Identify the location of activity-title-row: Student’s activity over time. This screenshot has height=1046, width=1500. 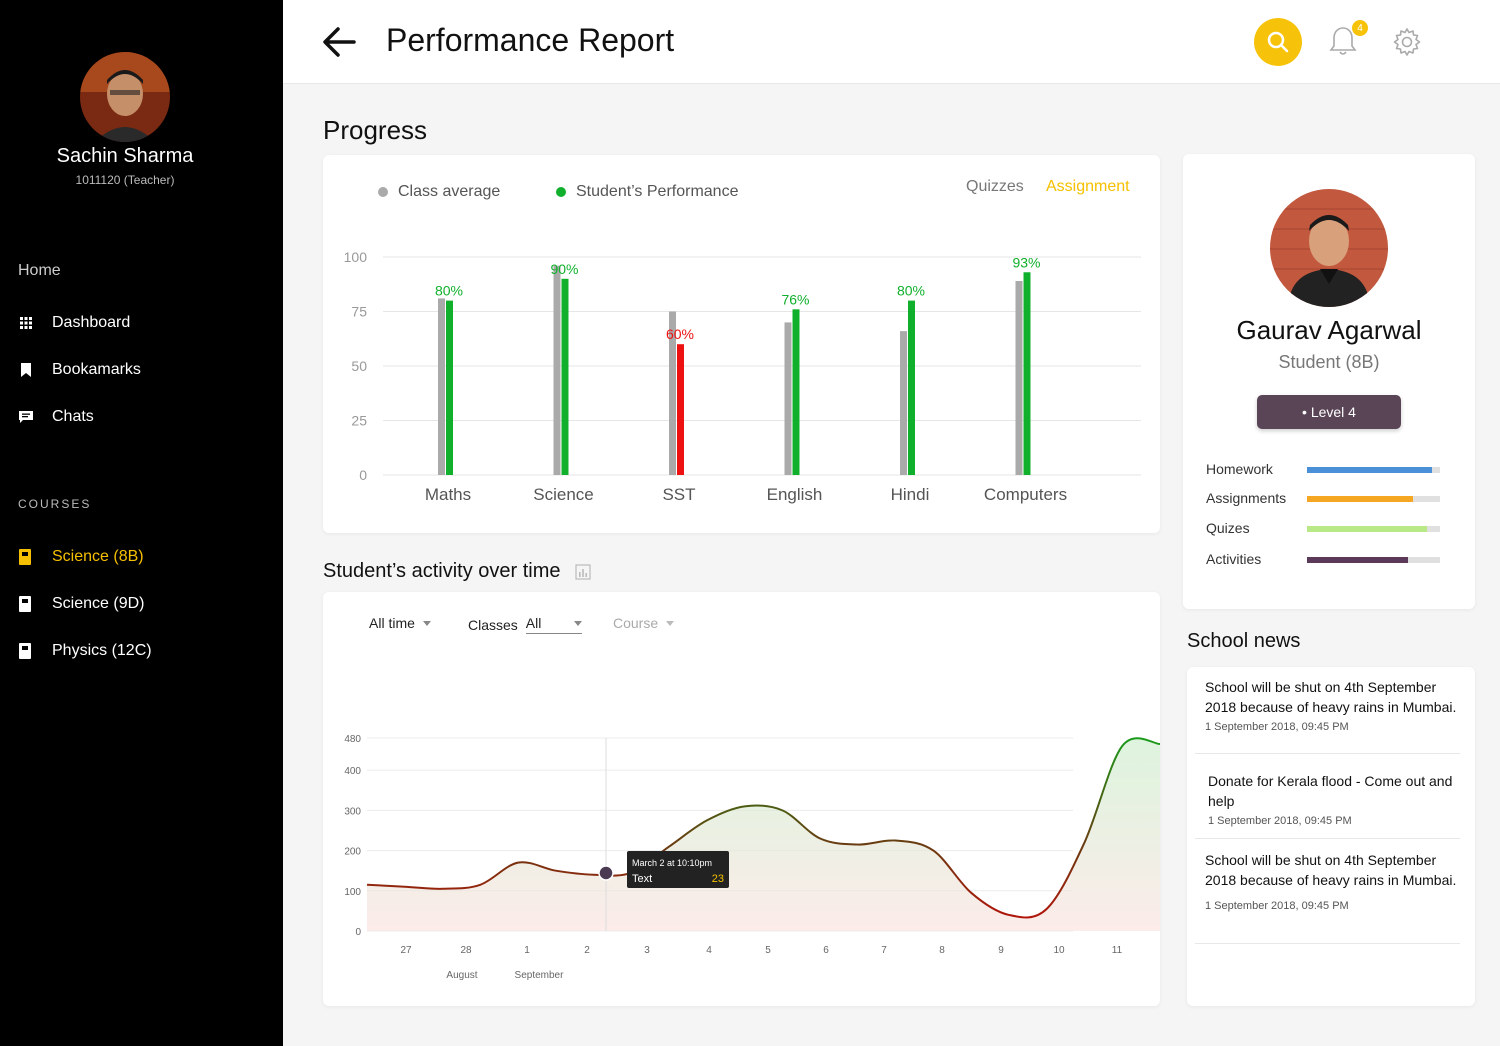
(457, 571).